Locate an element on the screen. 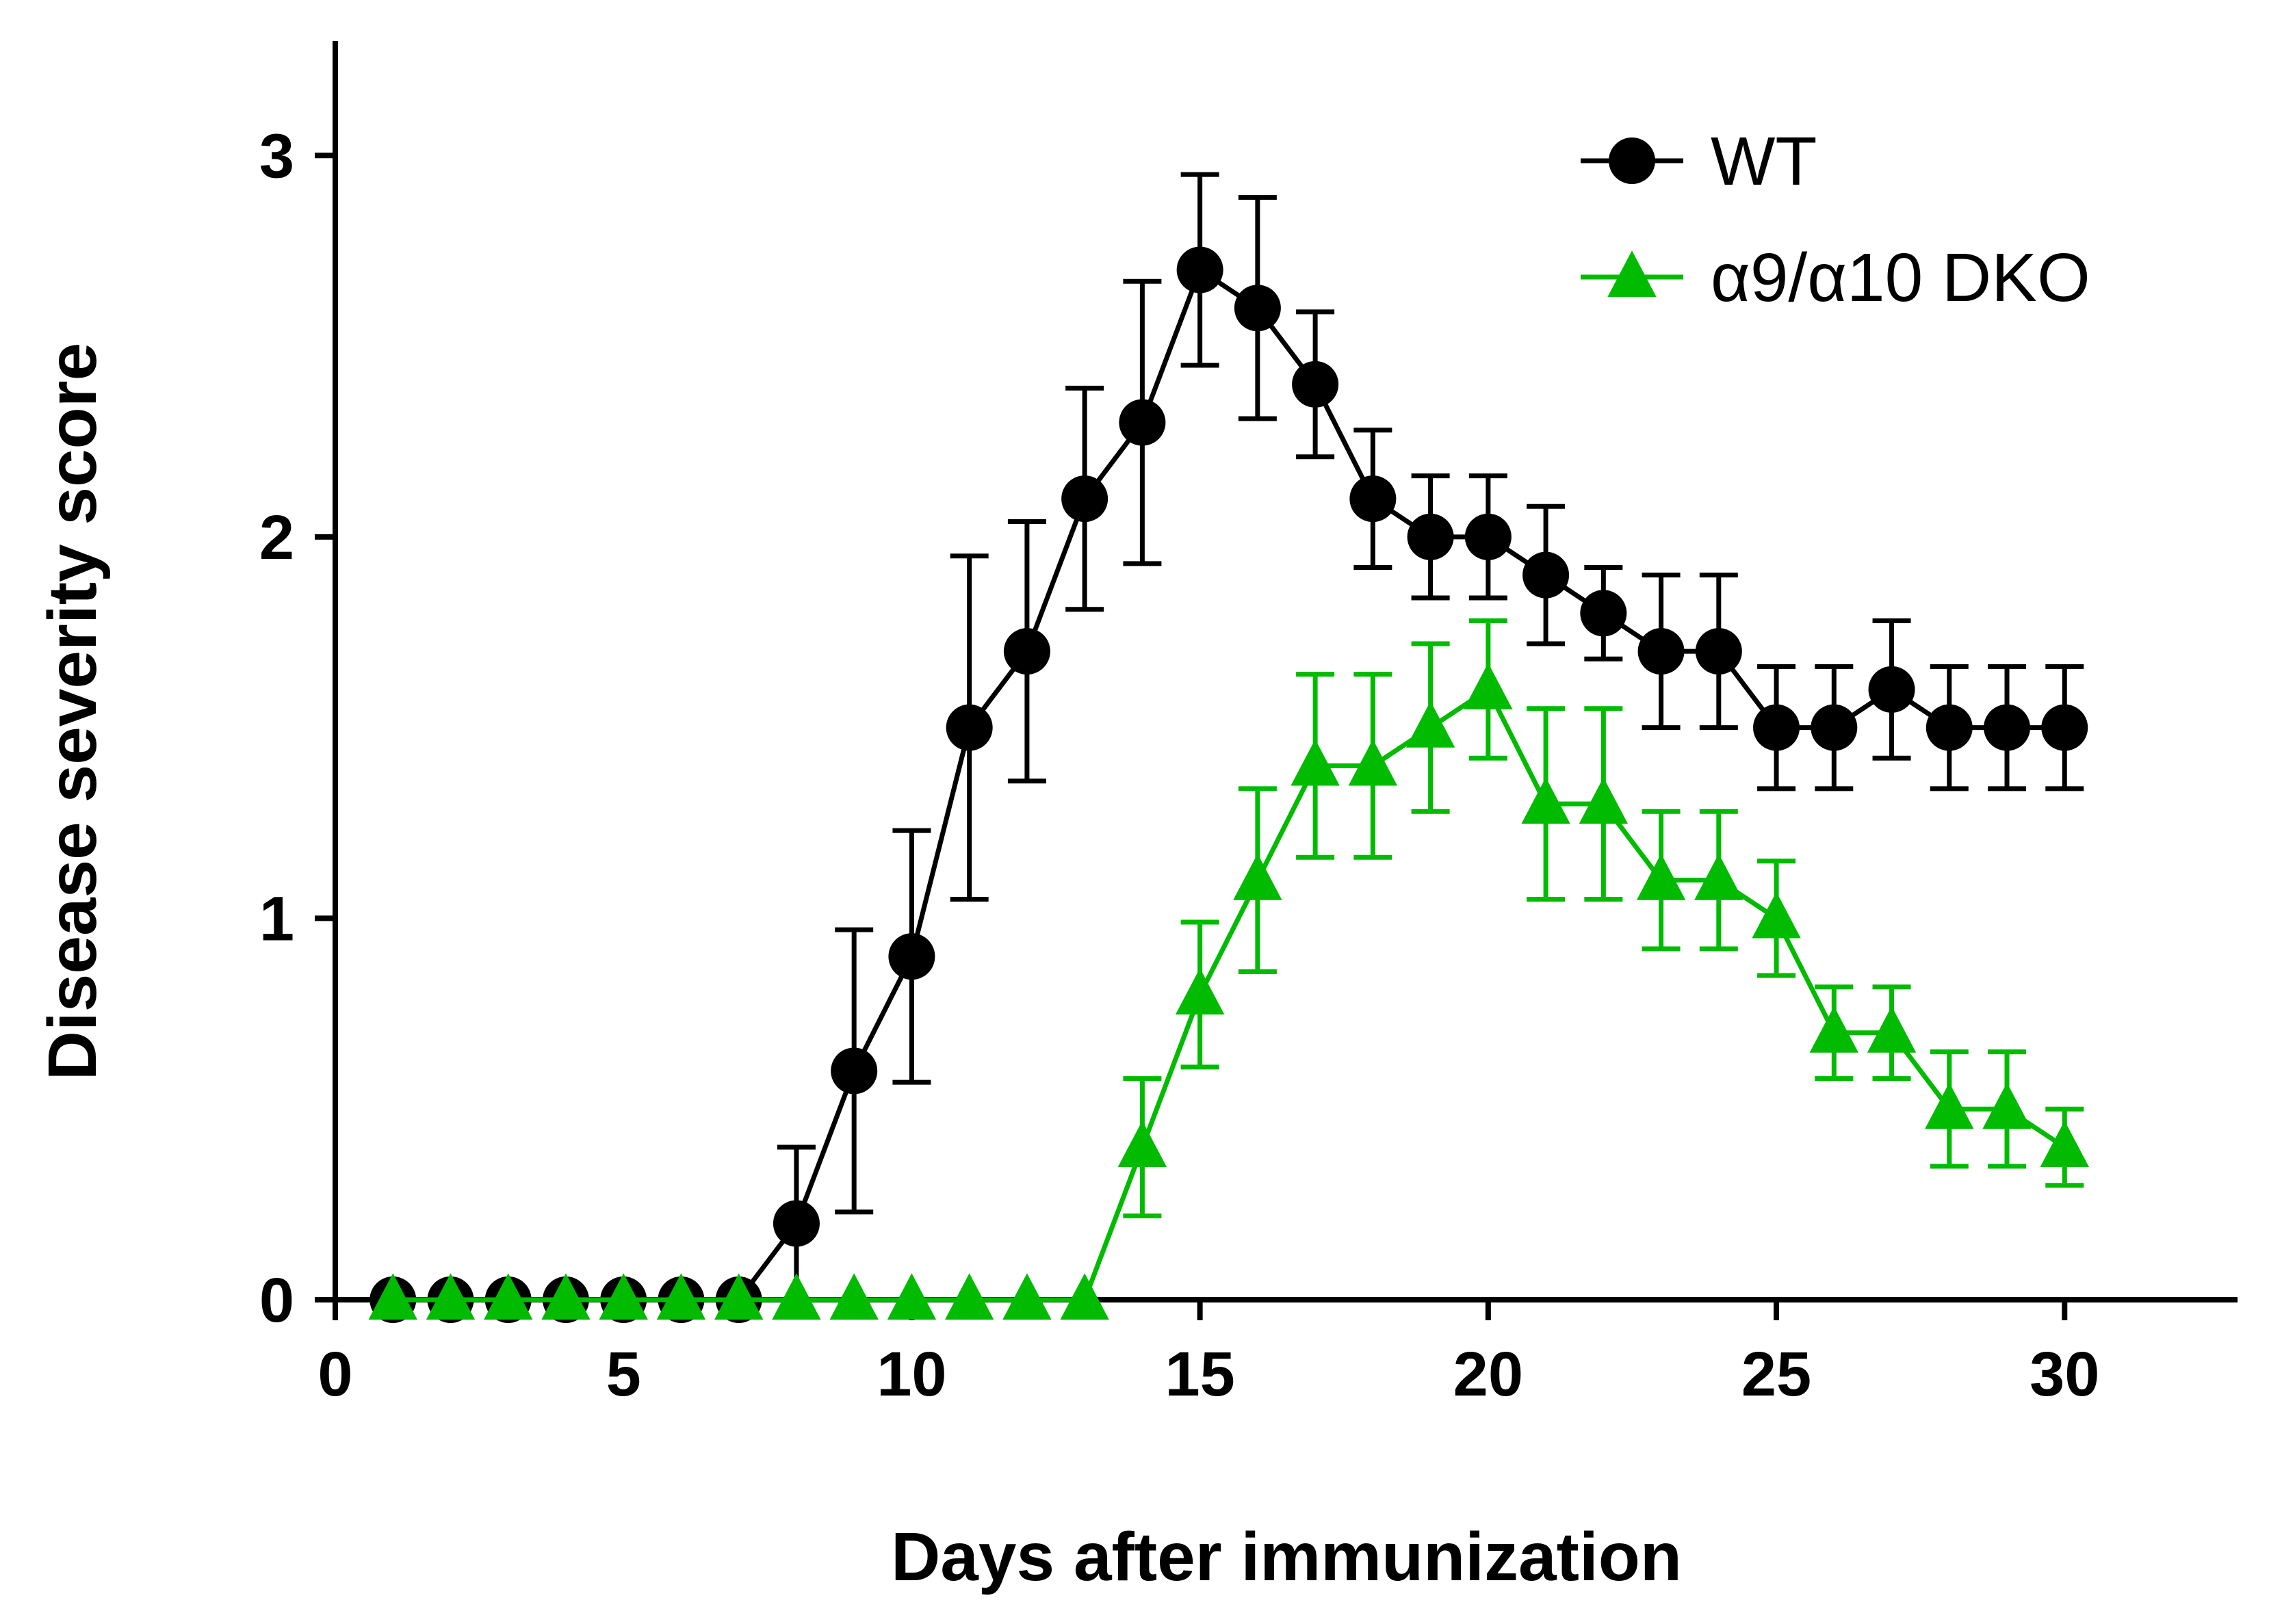 The image size is (2269, 1624). x-axis-title: Days after immunization is located at coordinates (1286, 1557).